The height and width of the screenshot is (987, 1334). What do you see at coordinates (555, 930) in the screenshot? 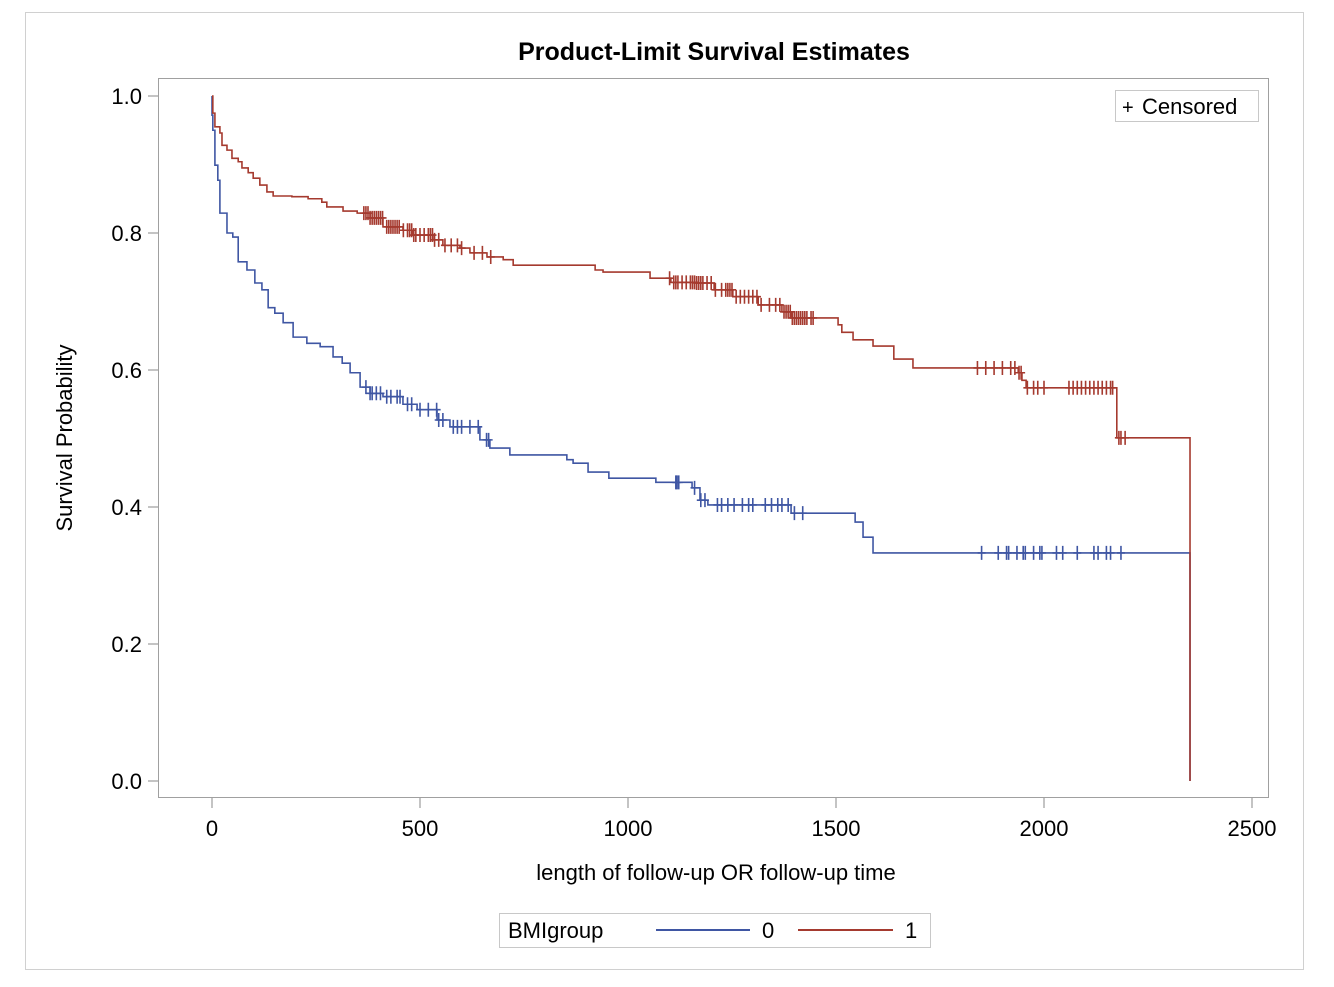
I see `group-legend-title: BMIgroup` at bounding box center [555, 930].